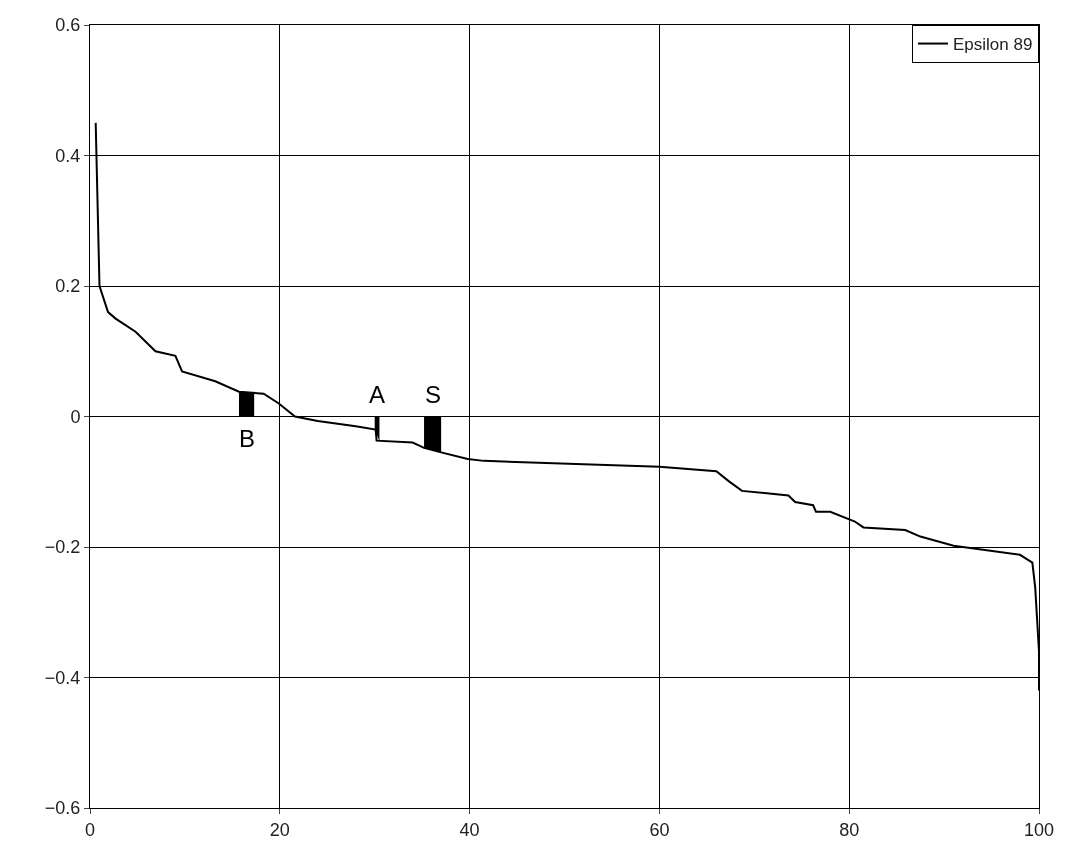 Image resolution: width=1079 pixels, height=858 pixels. Describe the element at coordinates (75, 416) in the screenshot. I see `y-tick-label: 0` at that location.